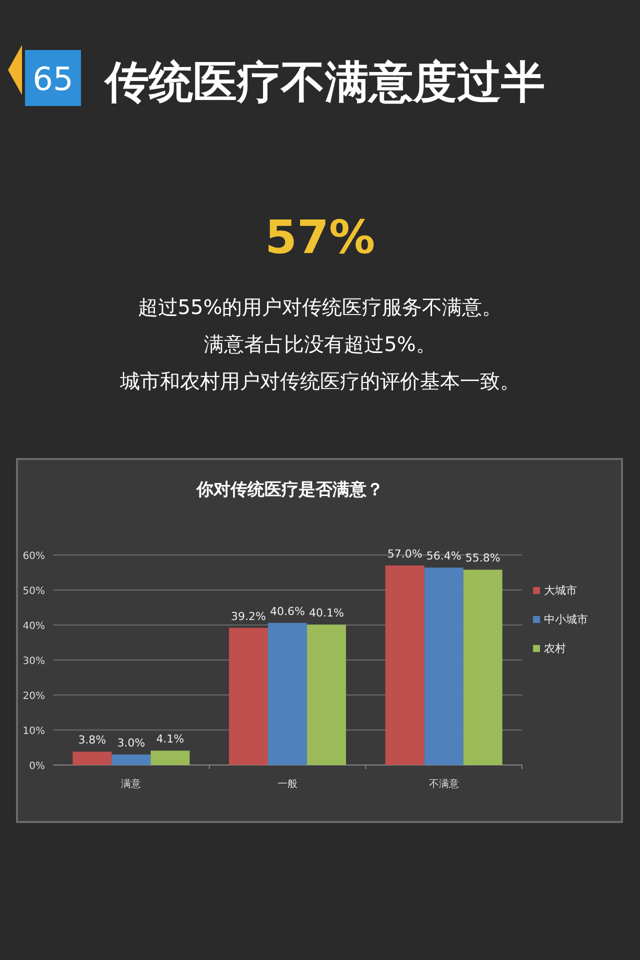 Image resolution: width=640 pixels, height=960 pixels. I want to click on y-tick-label: 30%, so click(33, 661).